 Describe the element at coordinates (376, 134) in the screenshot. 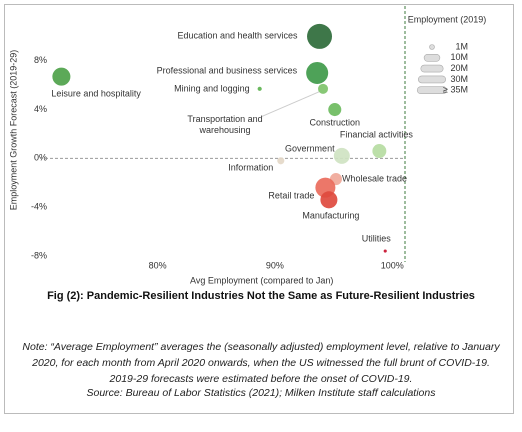

I see `point-label: Financial activities` at that location.